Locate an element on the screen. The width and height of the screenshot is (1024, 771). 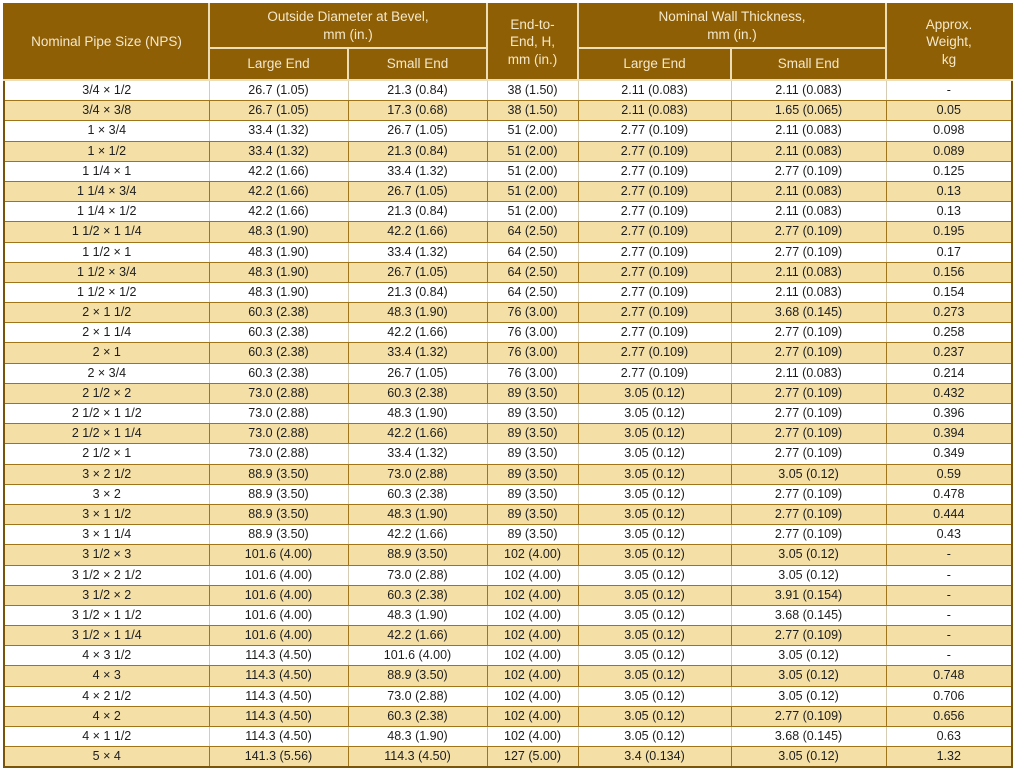
cell-nps: 2 × 1 1/2 is located at coordinates (106, 313).